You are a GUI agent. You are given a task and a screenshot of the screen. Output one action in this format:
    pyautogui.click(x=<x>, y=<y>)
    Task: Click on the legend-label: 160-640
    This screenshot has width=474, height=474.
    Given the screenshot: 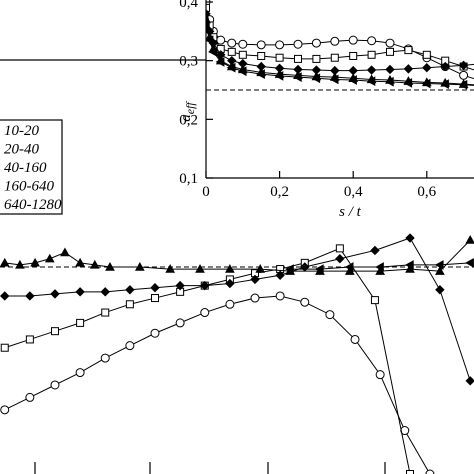 What is the action you would take?
    pyautogui.click(x=29, y=187)
    